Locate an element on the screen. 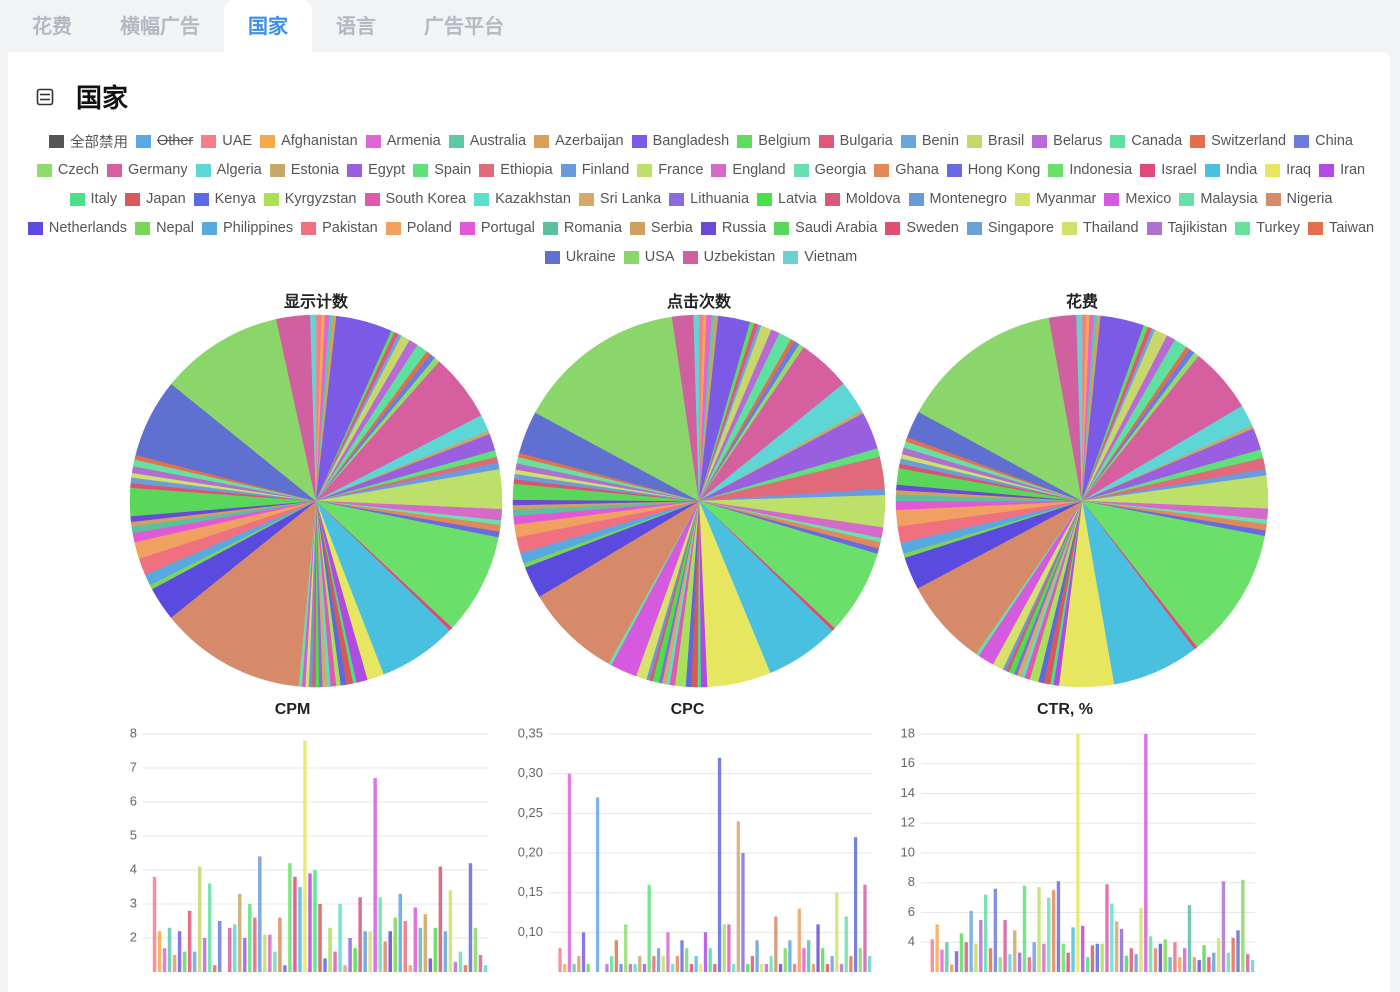 This screenshot has width=1400, height=992. legend-item: Australia is located at coordinates (487, 141).